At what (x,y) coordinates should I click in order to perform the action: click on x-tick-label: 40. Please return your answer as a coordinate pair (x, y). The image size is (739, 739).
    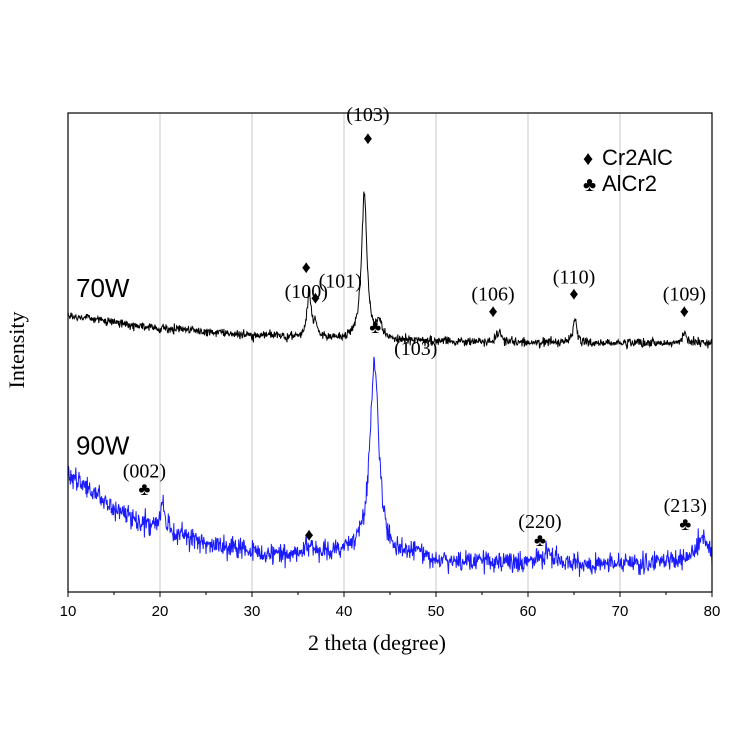
    Looking at the image, I should click on (344, 611).